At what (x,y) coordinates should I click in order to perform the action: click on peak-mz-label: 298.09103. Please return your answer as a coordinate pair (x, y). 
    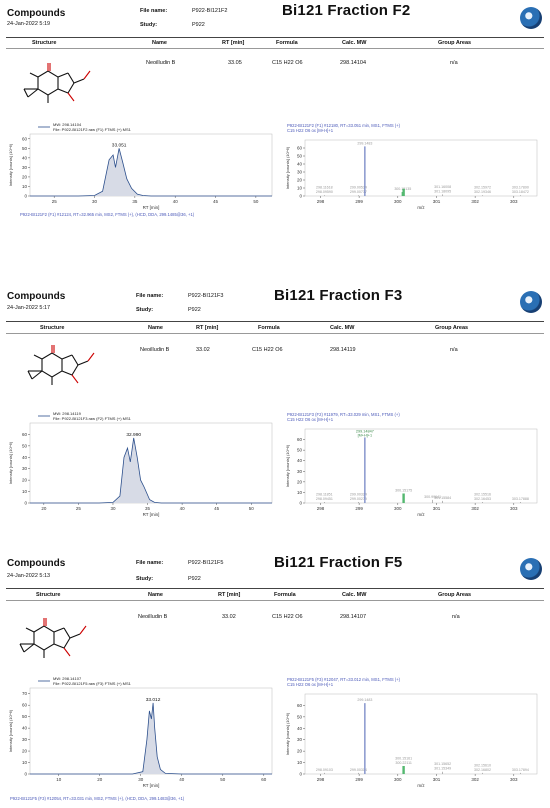
    Looking at the image, I should click on (324, 770).